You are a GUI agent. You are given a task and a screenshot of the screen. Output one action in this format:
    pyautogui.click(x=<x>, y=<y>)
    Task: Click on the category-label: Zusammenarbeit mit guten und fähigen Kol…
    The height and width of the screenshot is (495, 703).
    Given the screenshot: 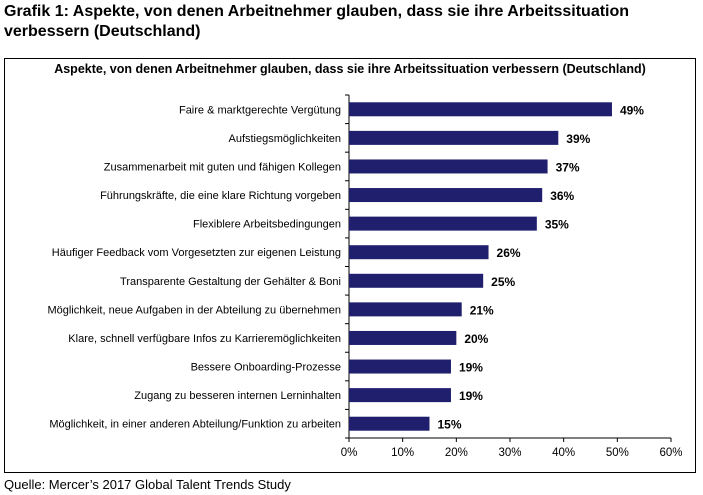 What is the action you would take?
    pyautogui.click(x=222, y=167)
    